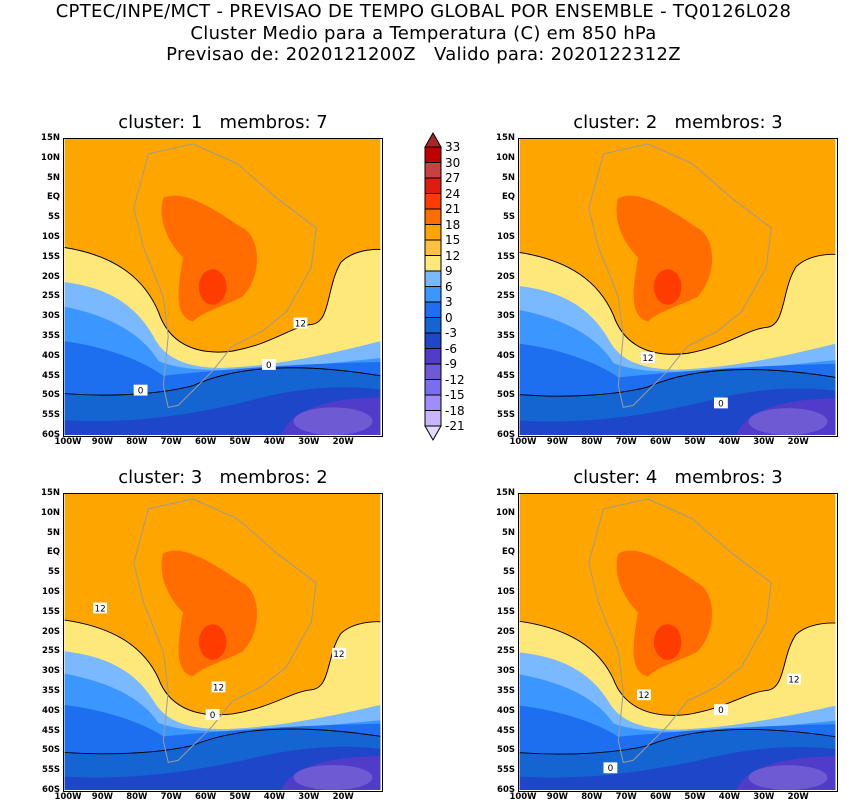 This screenshot has width=847, height=803. I want to click on lat-tick-label: 15S, so click(506, 611).